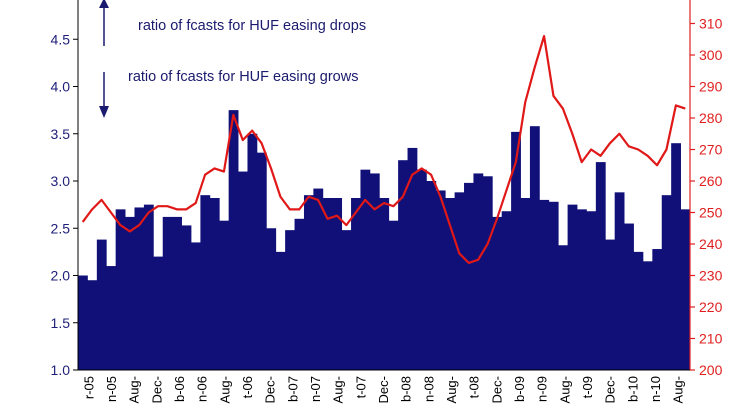  What do you see at coordinates (496, 389) in the screenshot?
I see `x-tick-label-18: Dec-` at bounding box center [496, 389].